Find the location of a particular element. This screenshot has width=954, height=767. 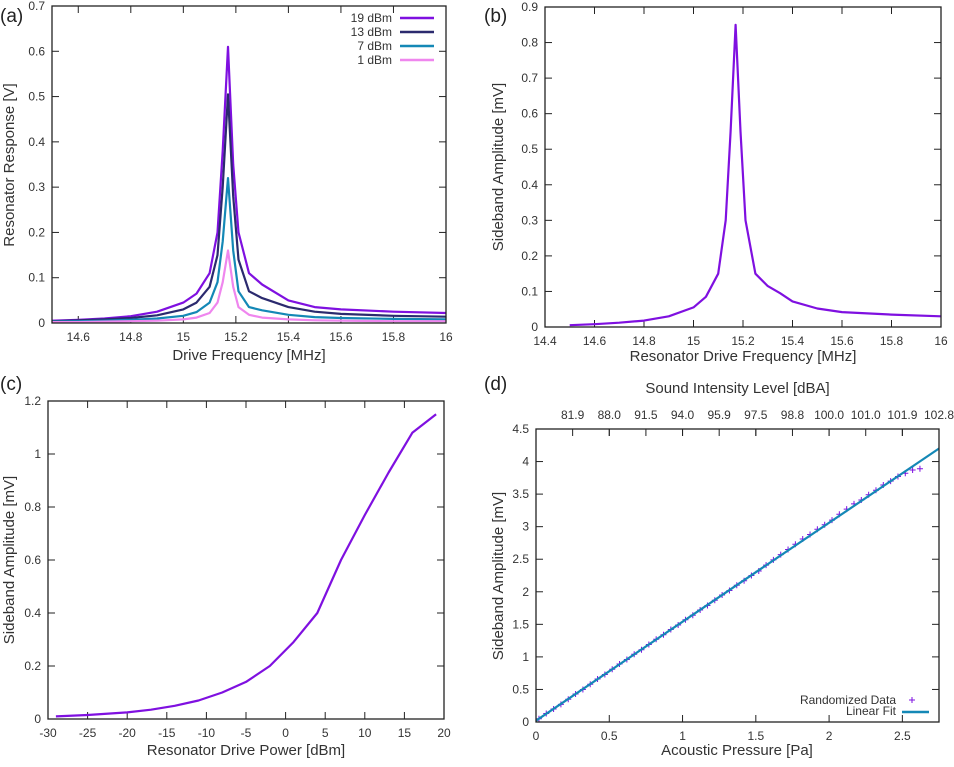

x-tick-label: 15 is located at coordinates (184, 337).